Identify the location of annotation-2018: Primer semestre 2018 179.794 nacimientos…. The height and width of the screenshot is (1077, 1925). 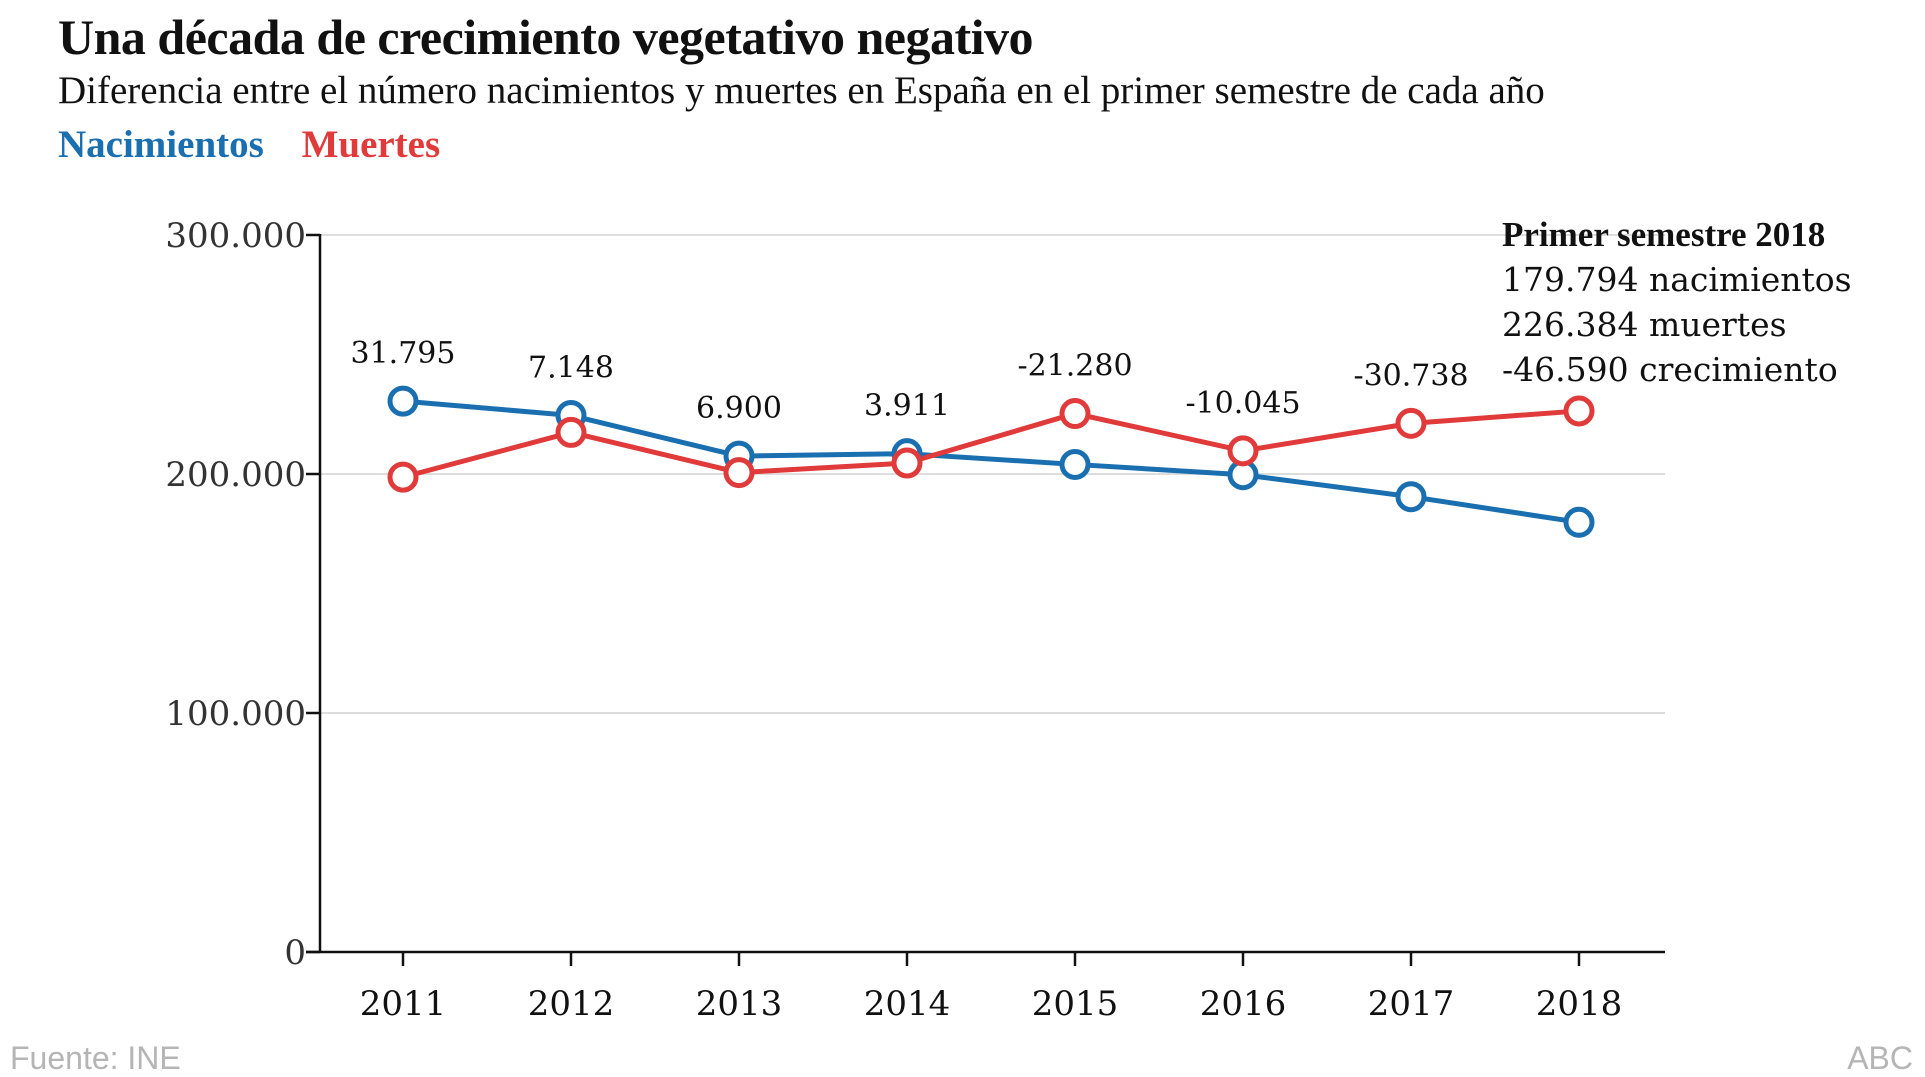
(1677, 302).